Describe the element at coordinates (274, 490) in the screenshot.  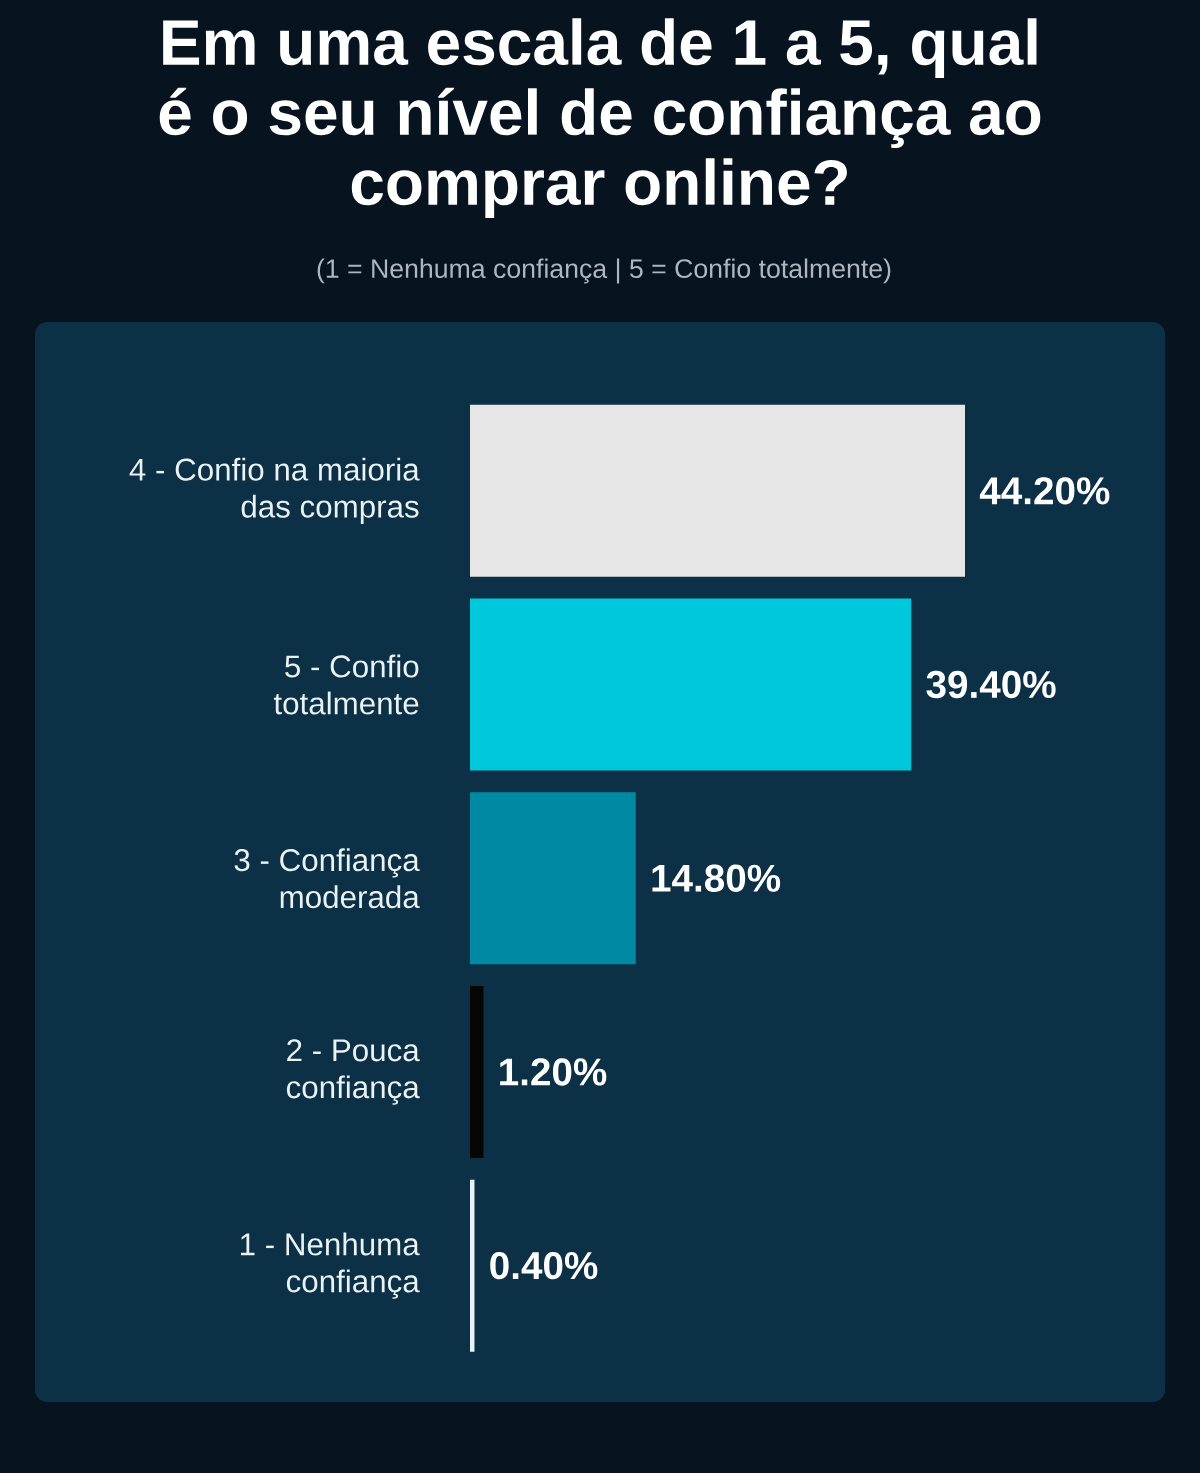
I see `y-tick-label: 4 - Confio na maioria das compras` at that location.